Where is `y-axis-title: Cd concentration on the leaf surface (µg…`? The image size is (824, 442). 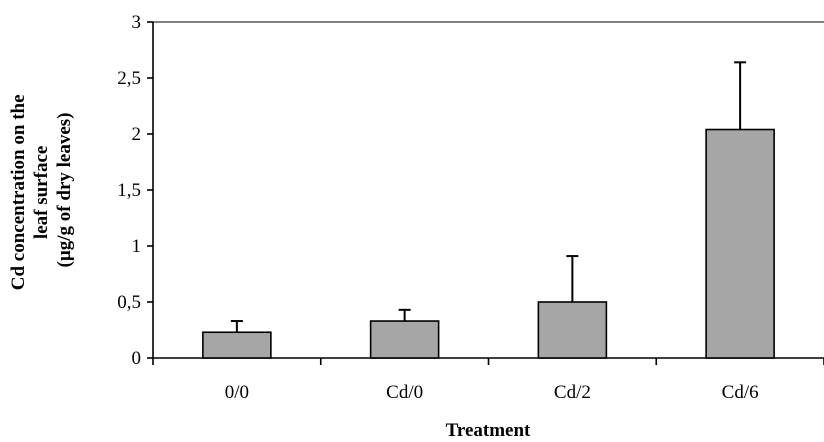 y-axis-title: Cd concentration on the leaf surface (µg… is located at coordinates (41, 190).